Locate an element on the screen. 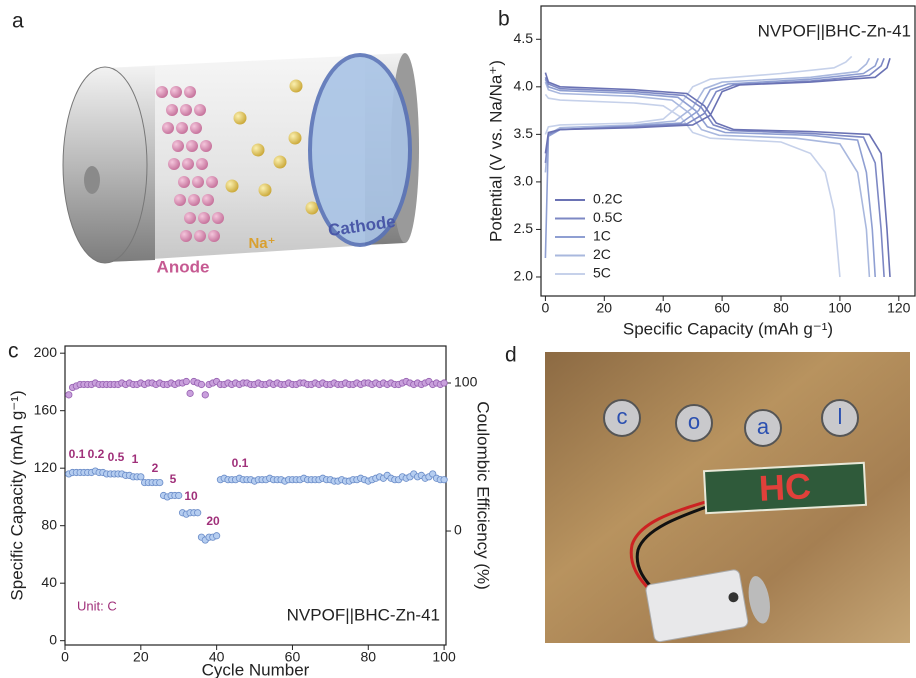 The height and width of the screenshot is (678, 916). y2-axis-label: Coulombic Efficiency (%) is located at coordinates (483, 495).